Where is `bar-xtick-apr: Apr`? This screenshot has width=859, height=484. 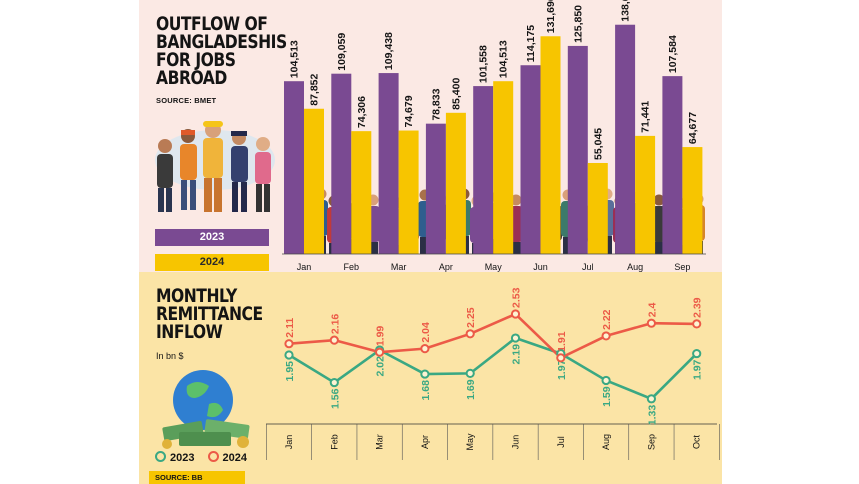
bar-xtick-apr: Apr is located at coordinates (446, 267).